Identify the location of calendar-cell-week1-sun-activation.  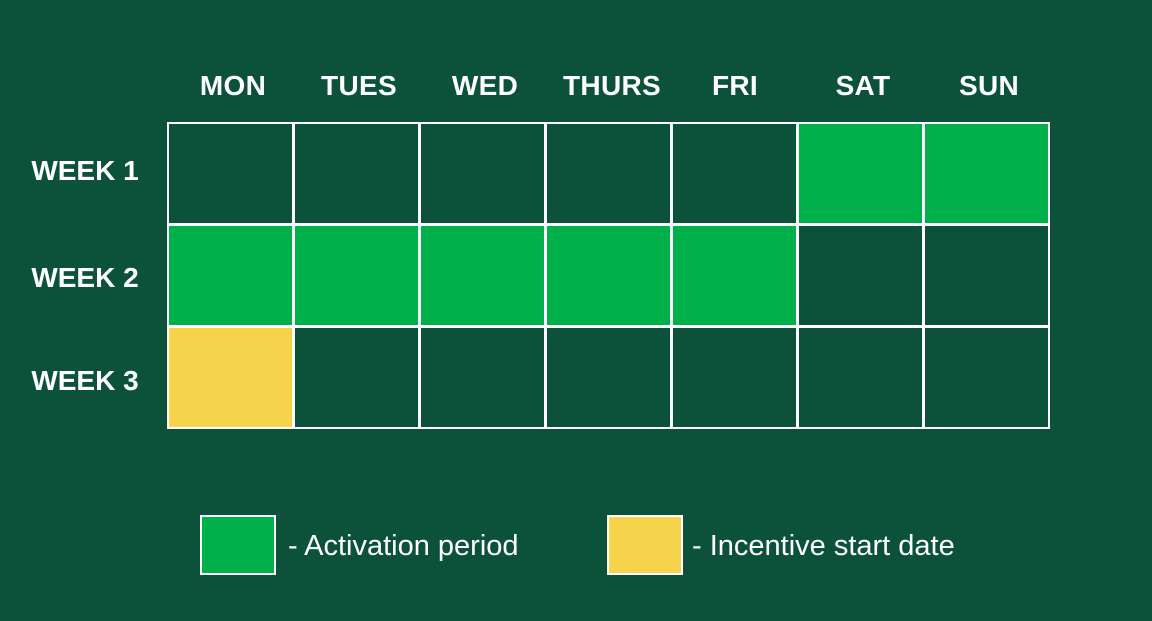
(986, 173).